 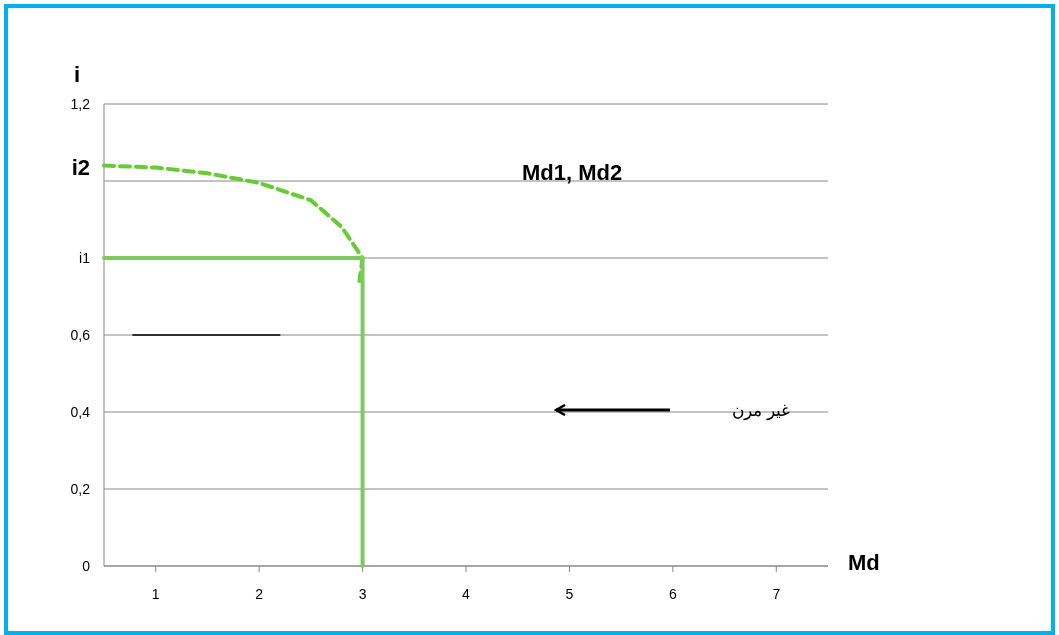 I want to click on y-axis-title: i, so click(x=77, y=74).